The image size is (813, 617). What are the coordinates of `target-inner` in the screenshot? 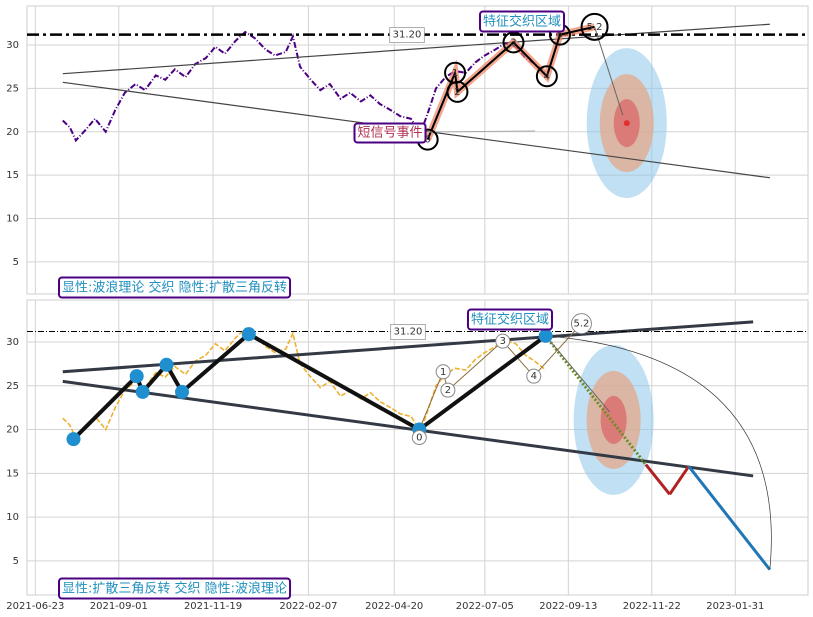 It's located at (613, 419).